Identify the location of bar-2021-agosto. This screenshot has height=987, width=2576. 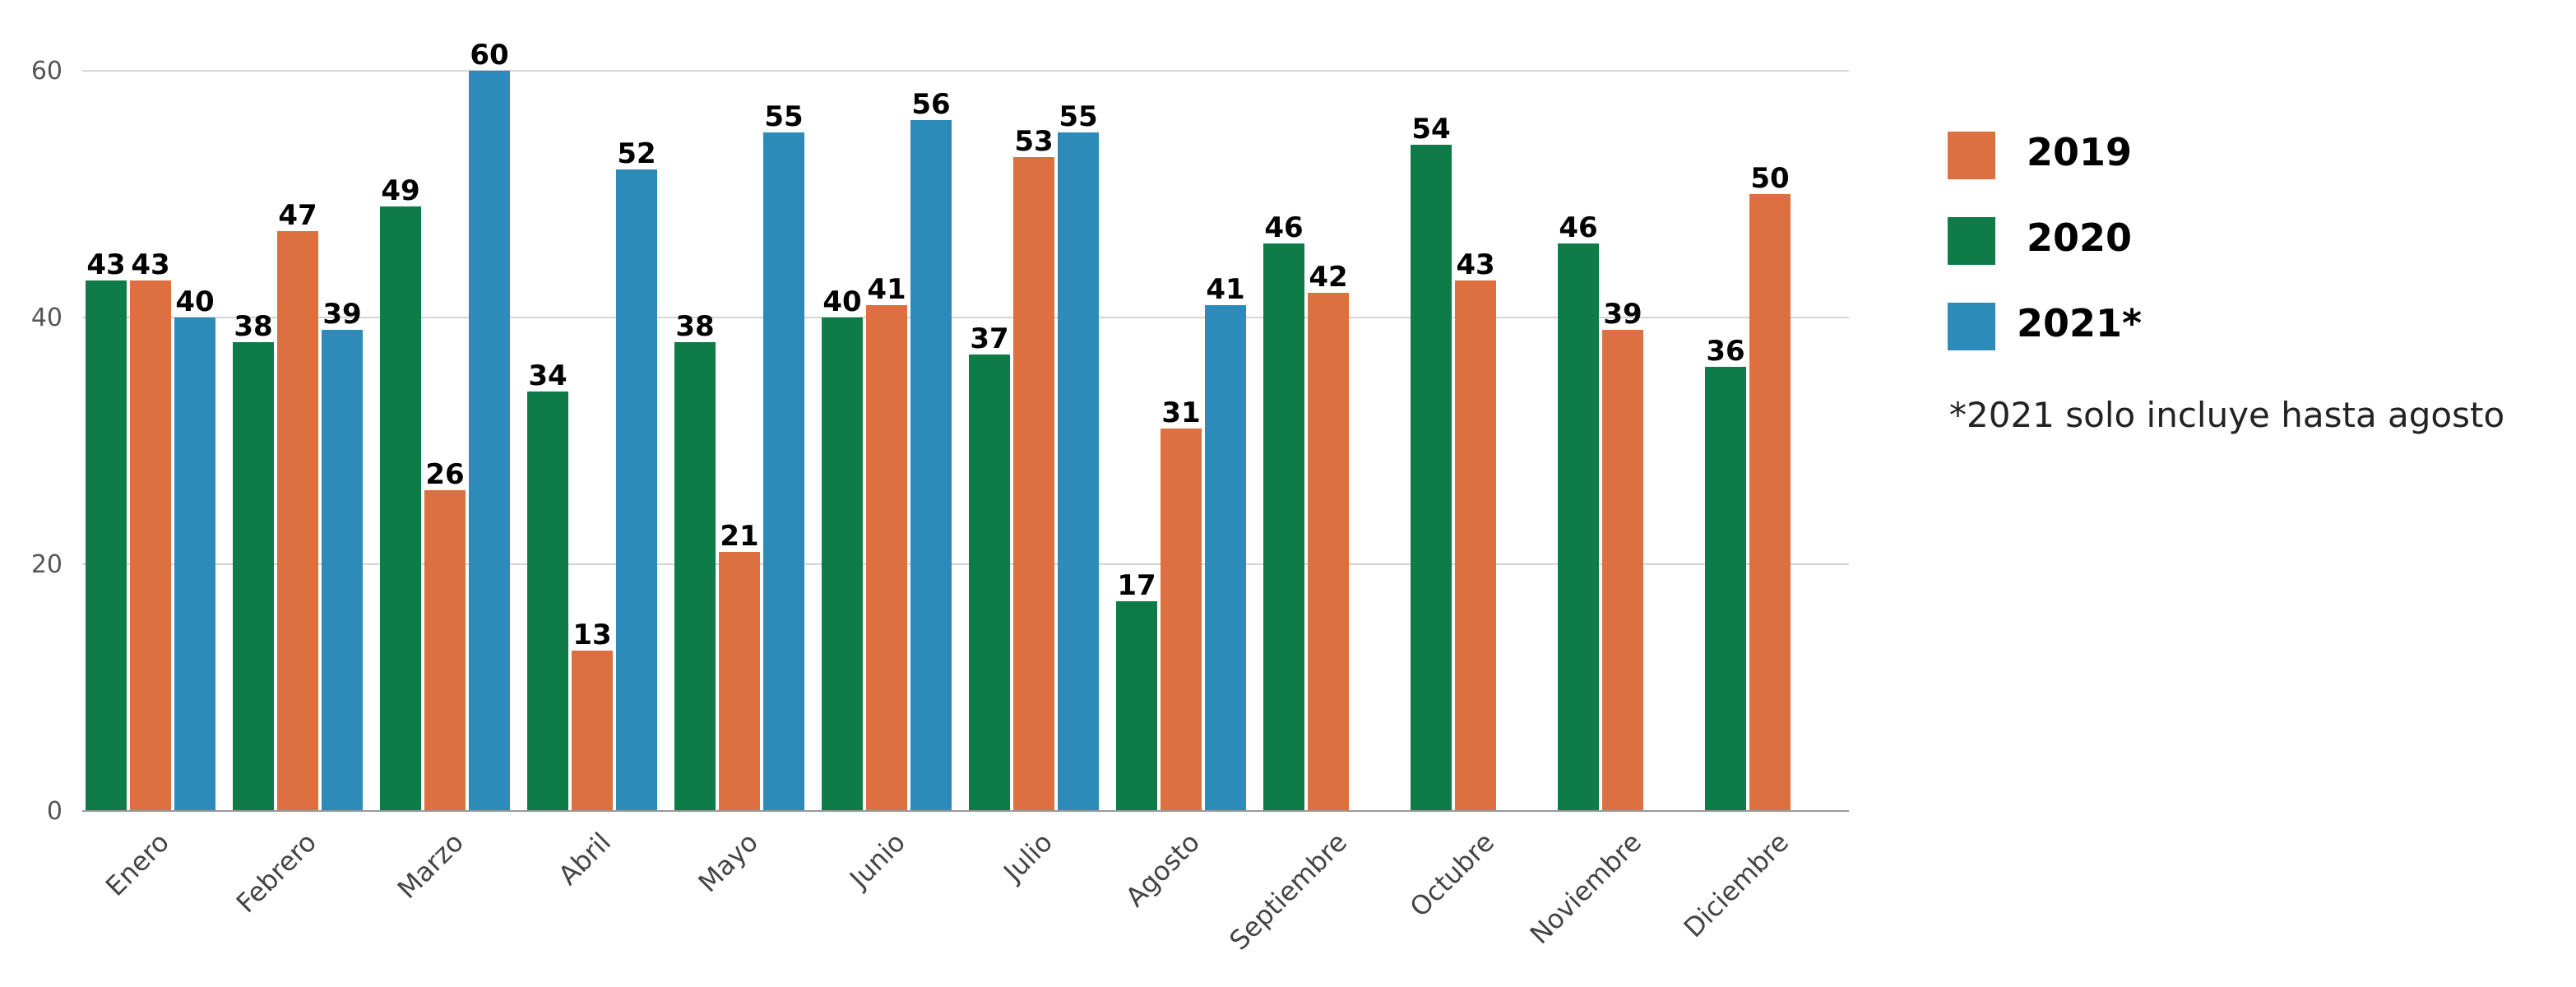
(1226, 558).